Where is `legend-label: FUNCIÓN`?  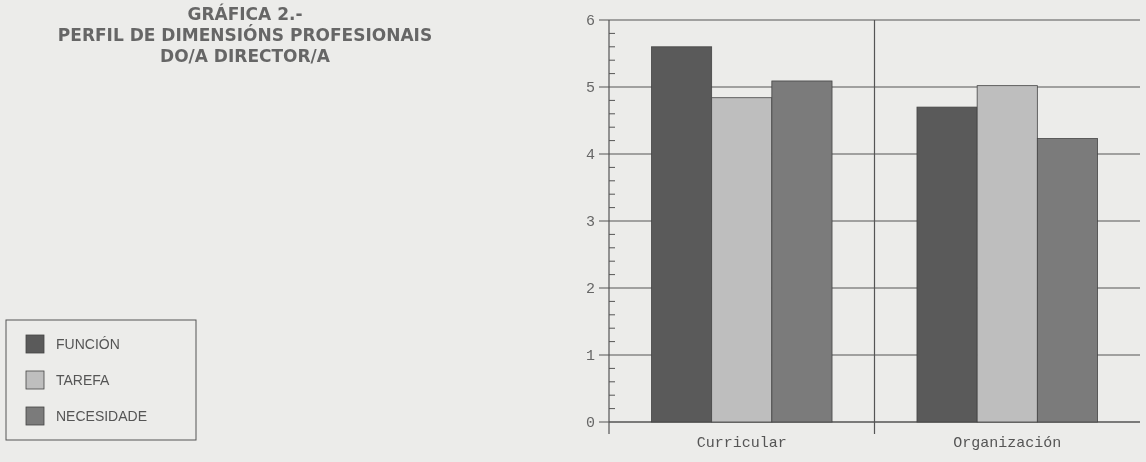 legend-label: FUNCIÓN is located at coordinates (88, 344).